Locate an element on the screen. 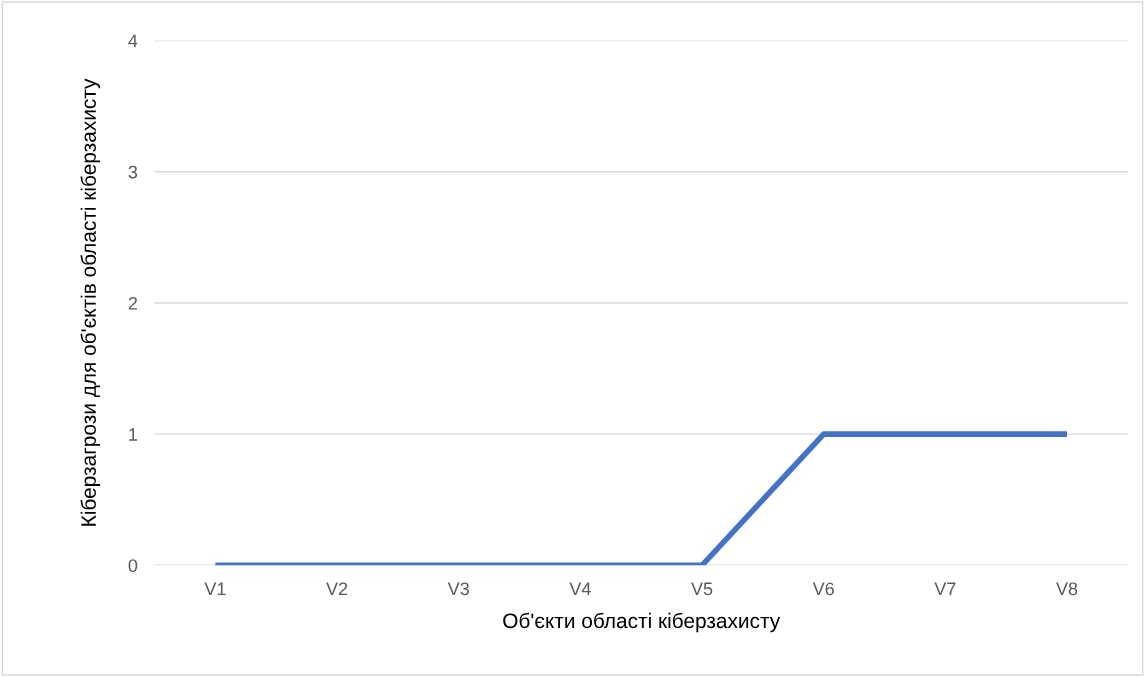  y-tick-label: 3 is located at coordinates (133, 172).